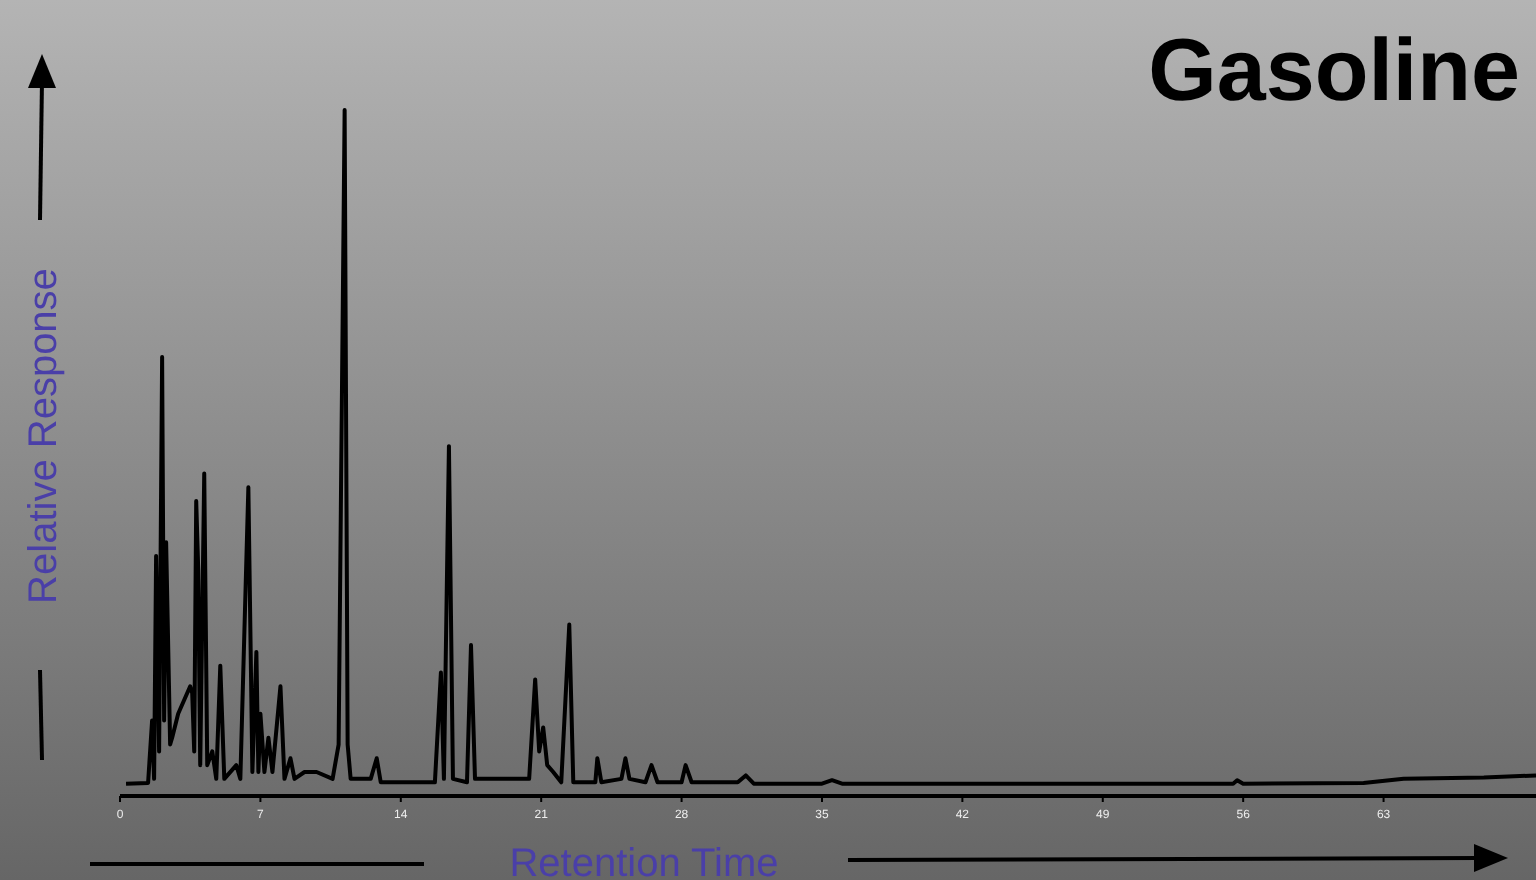 Image resolution: width=1536 pixels, height=880 pixels. What do you see at coordinates (644, 861) in the screenshot?
I see `x-axis-title: Retention Time` at bounding box center [644, 861].